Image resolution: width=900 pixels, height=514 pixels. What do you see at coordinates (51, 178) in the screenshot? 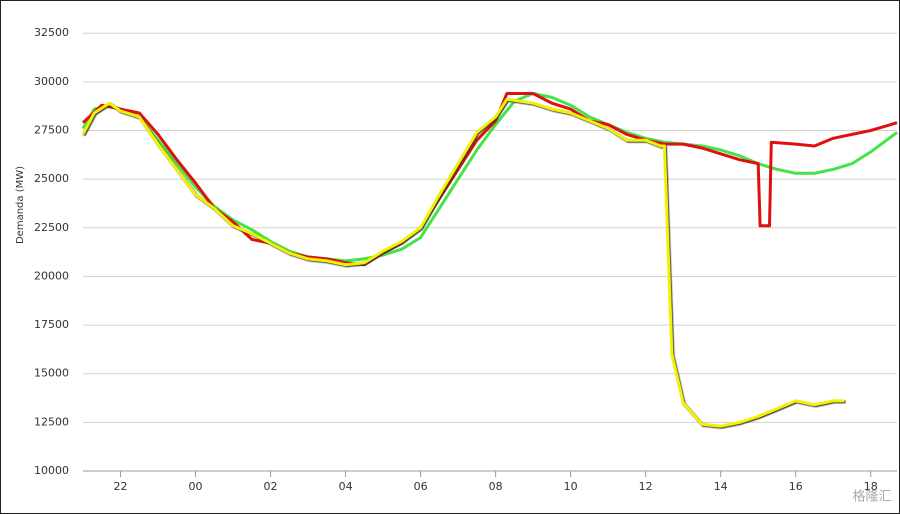
I see `y-tick-label: 25000` at bounding box center [51, 178].